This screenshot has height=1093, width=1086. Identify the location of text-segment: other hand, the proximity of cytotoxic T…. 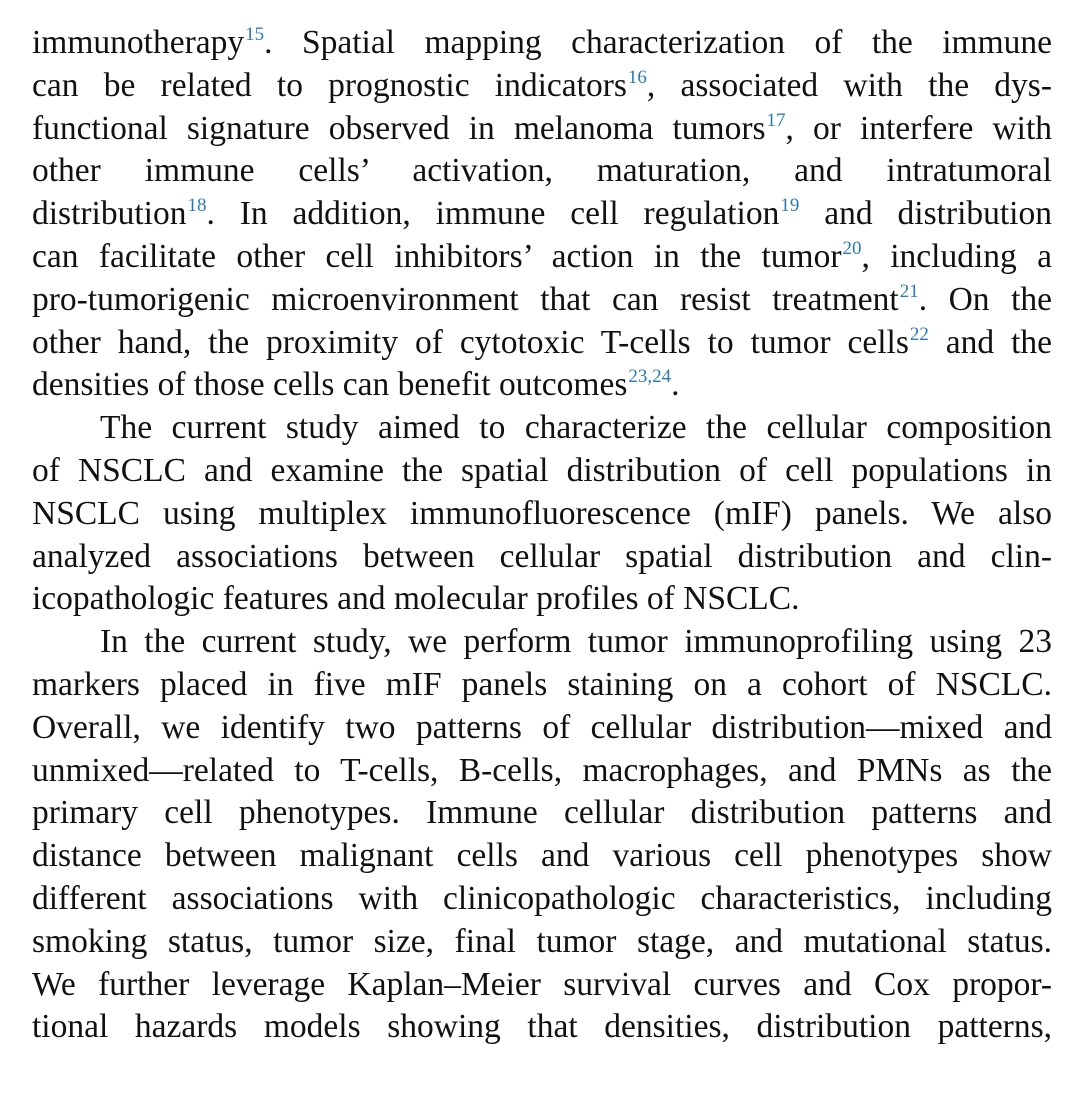
(470, 342).